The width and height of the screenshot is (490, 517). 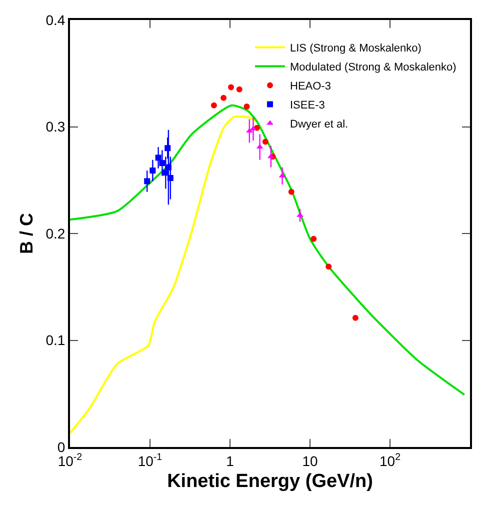 I want to click on y-axis-title: B / C, so click(x=26, y=233).